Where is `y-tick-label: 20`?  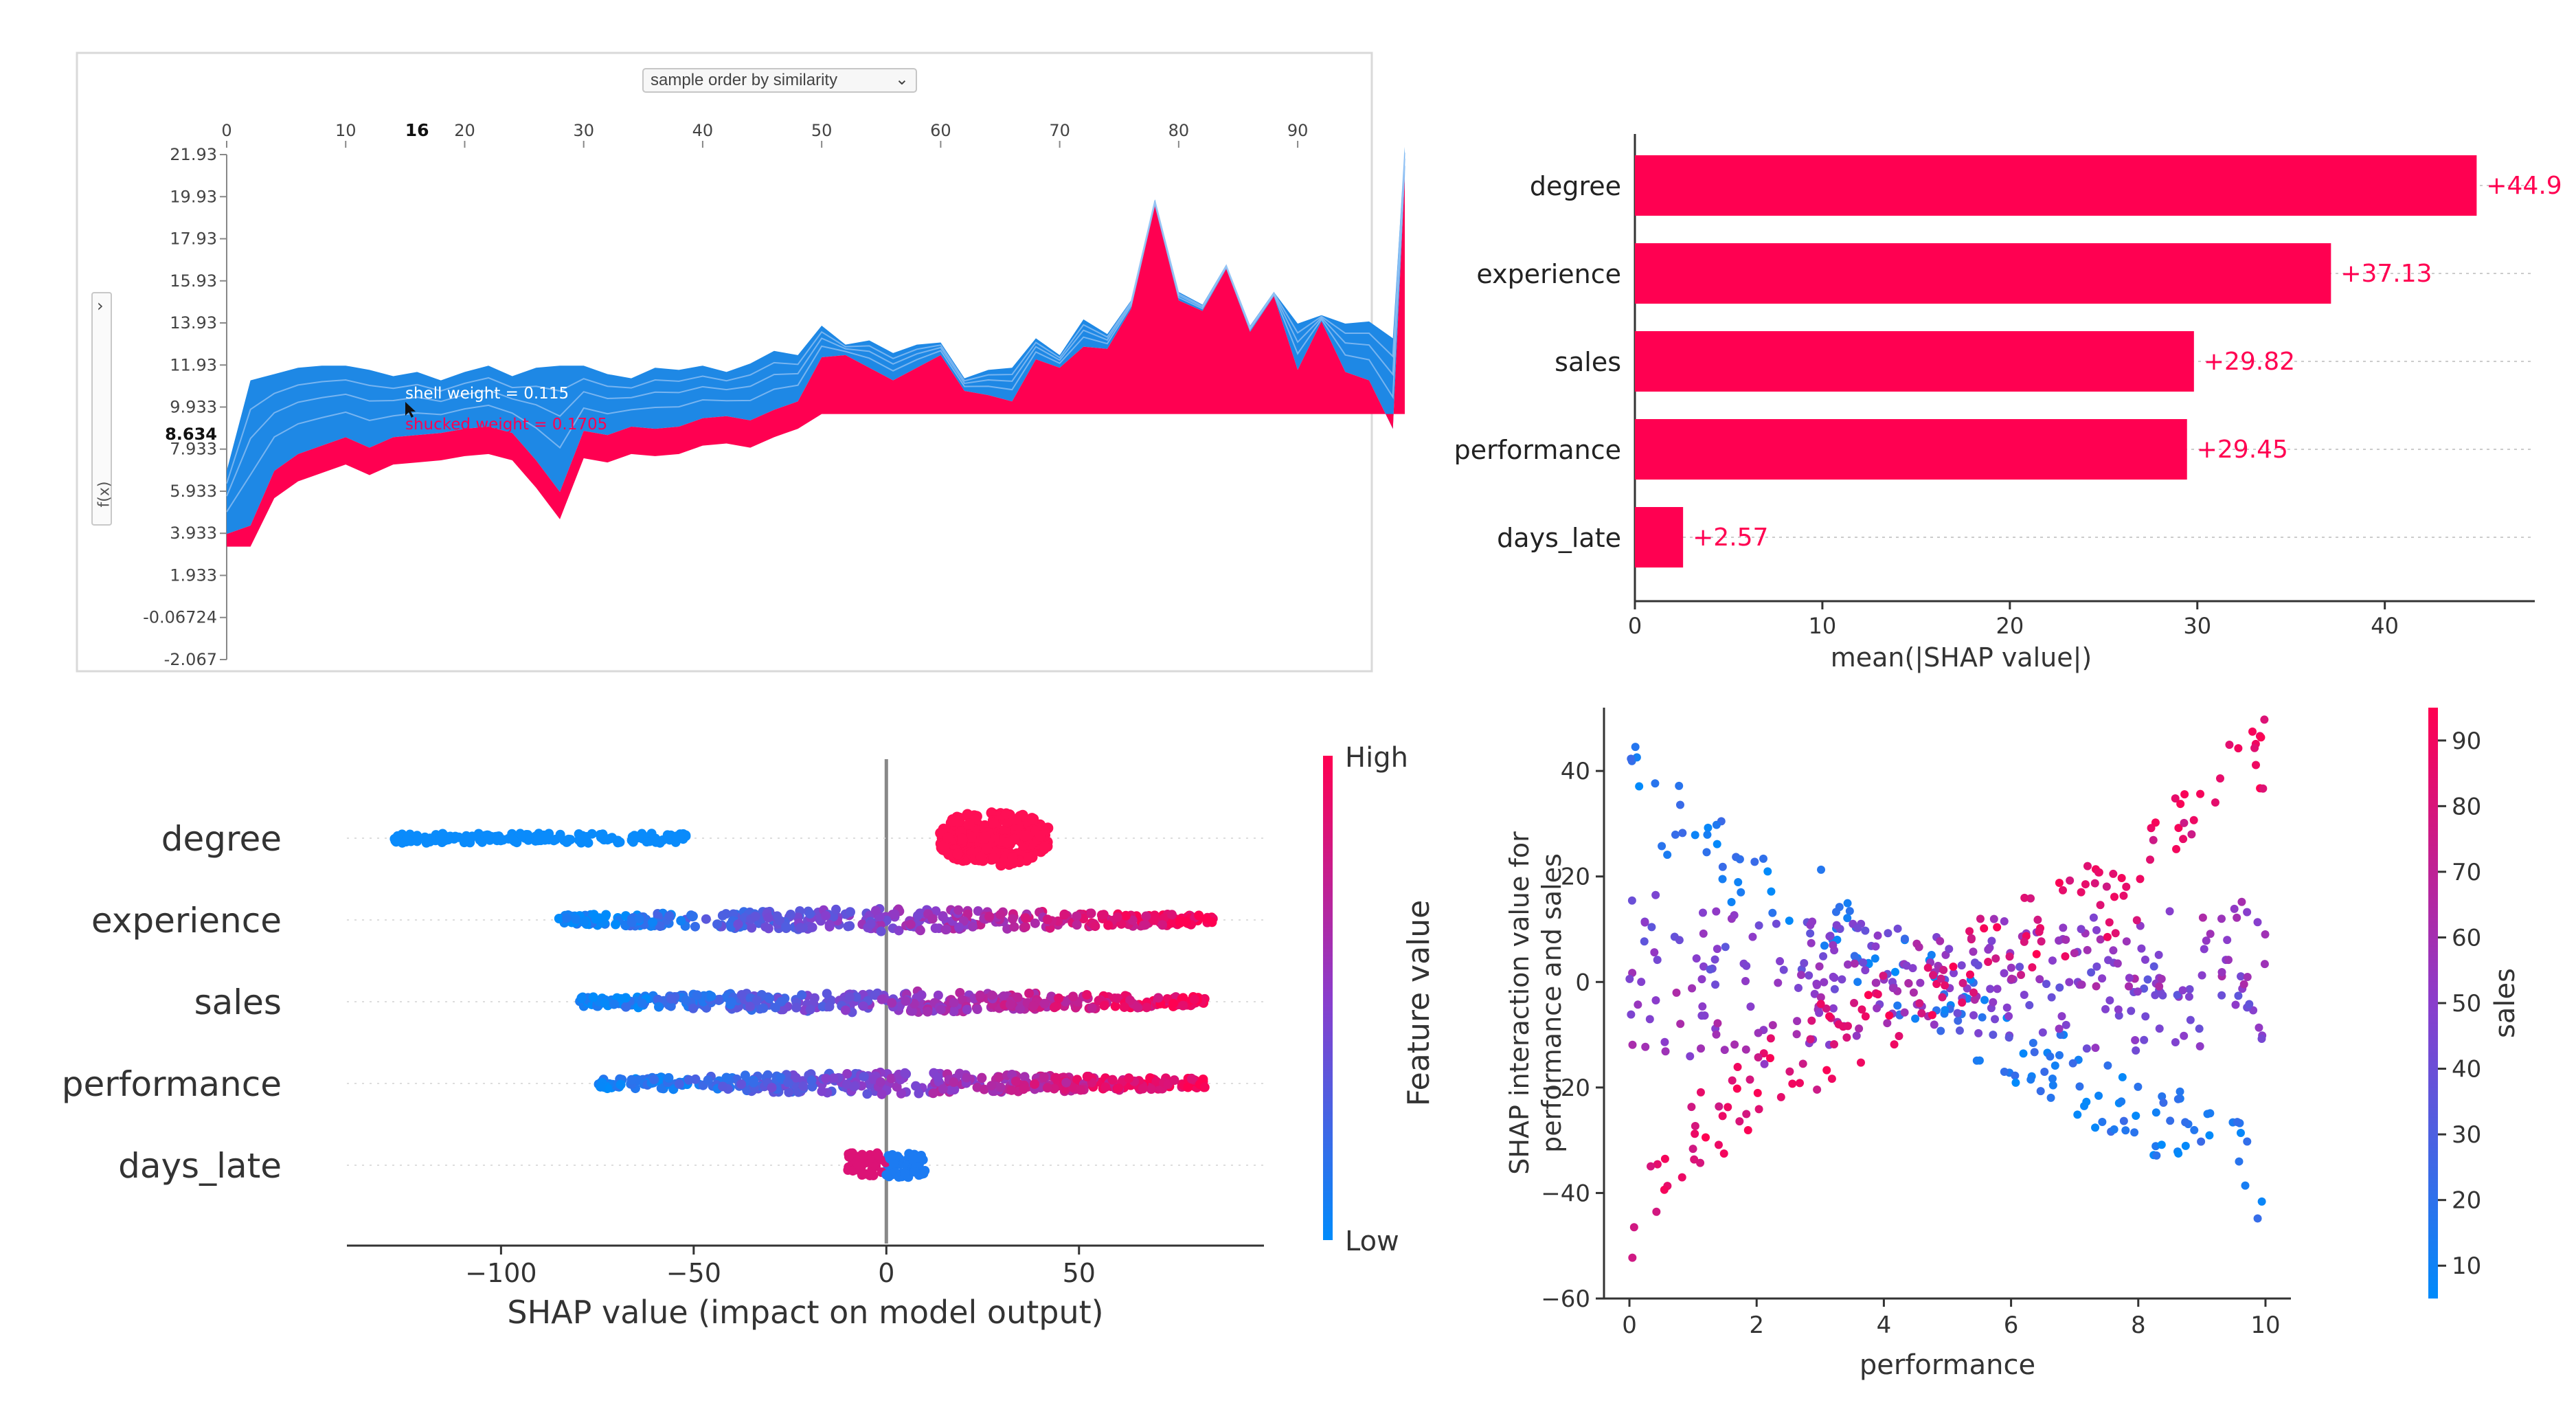 y-tick-label: 20 is located at coordinates (1575, 878).